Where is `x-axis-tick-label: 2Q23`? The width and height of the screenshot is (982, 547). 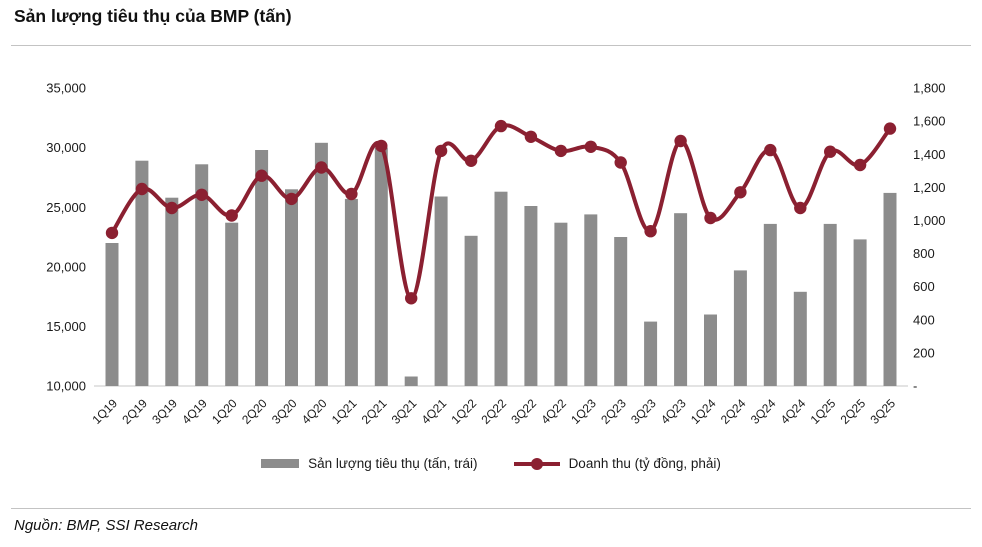 x-axis-tick-label: 2Q23 is located at coordinates (613, 411).